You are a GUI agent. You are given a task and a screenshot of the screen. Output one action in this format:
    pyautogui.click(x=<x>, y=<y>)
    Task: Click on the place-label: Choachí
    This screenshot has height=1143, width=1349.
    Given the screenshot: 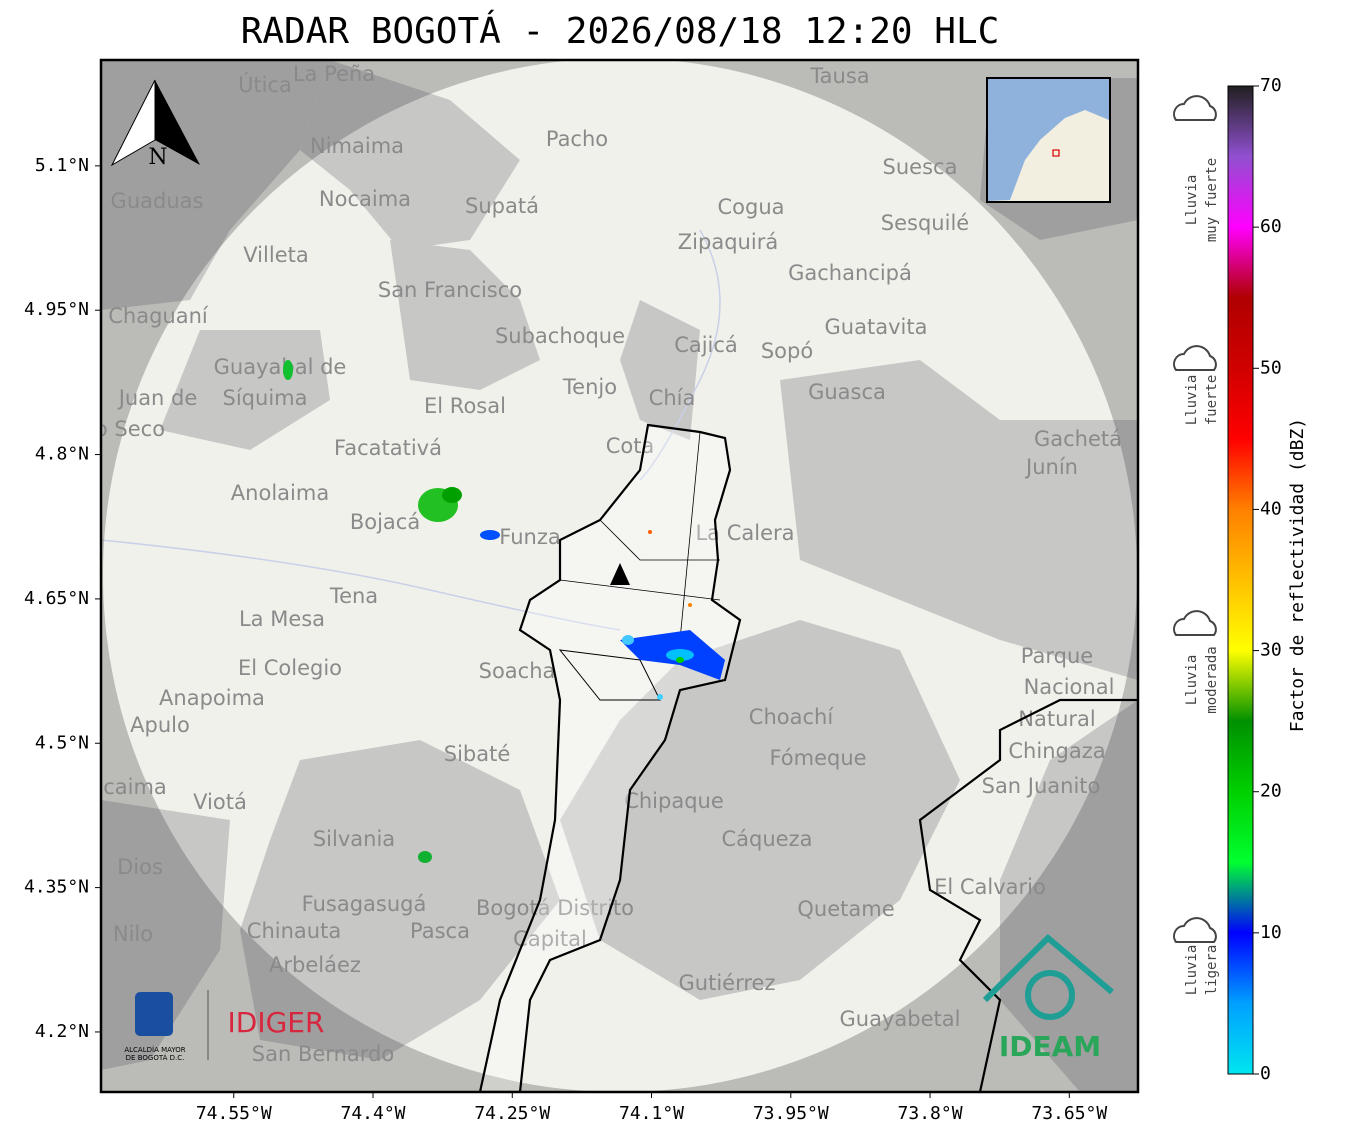 What is the action you would take?
    pyautogui.click(x=792, y=717)
    